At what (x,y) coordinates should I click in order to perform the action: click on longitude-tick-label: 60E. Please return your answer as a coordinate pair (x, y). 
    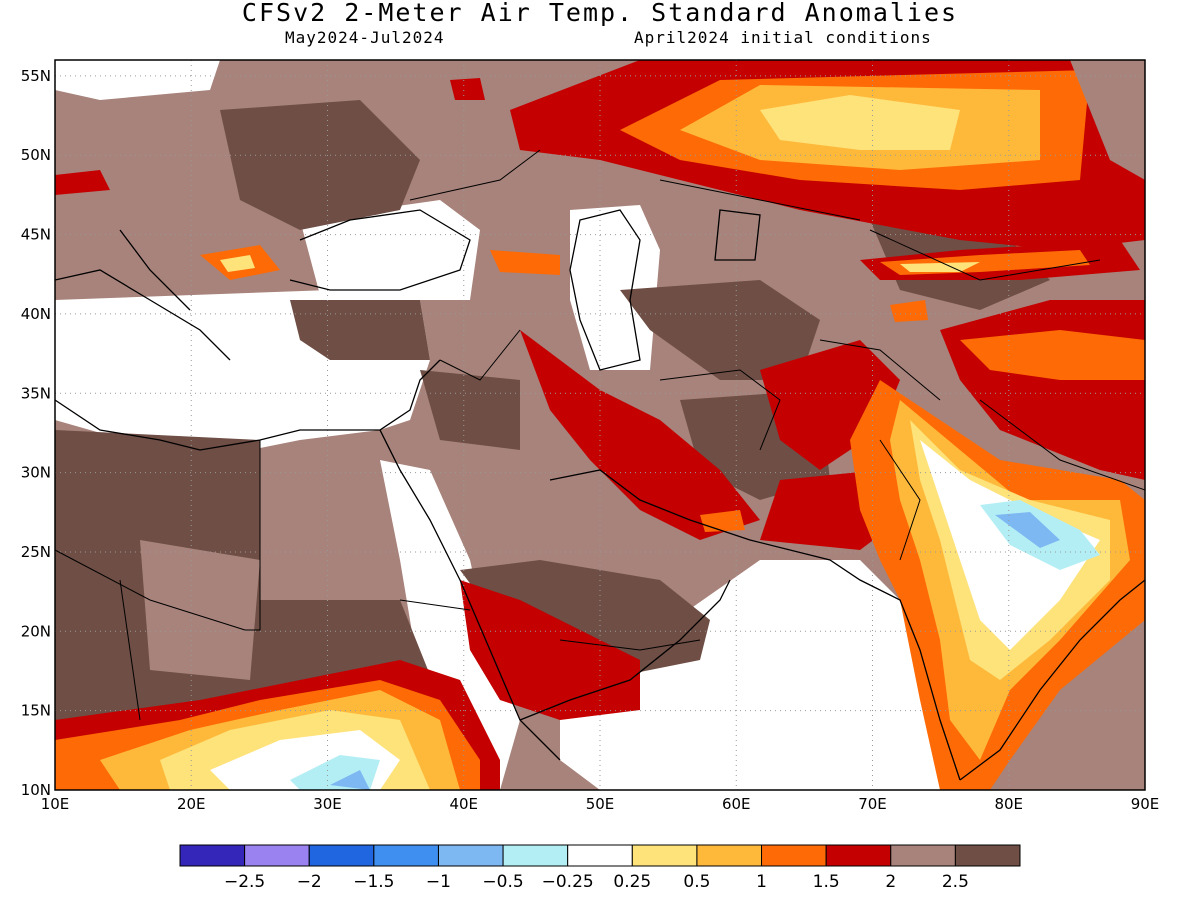
    Looking at the image, I should click on (736, 804).